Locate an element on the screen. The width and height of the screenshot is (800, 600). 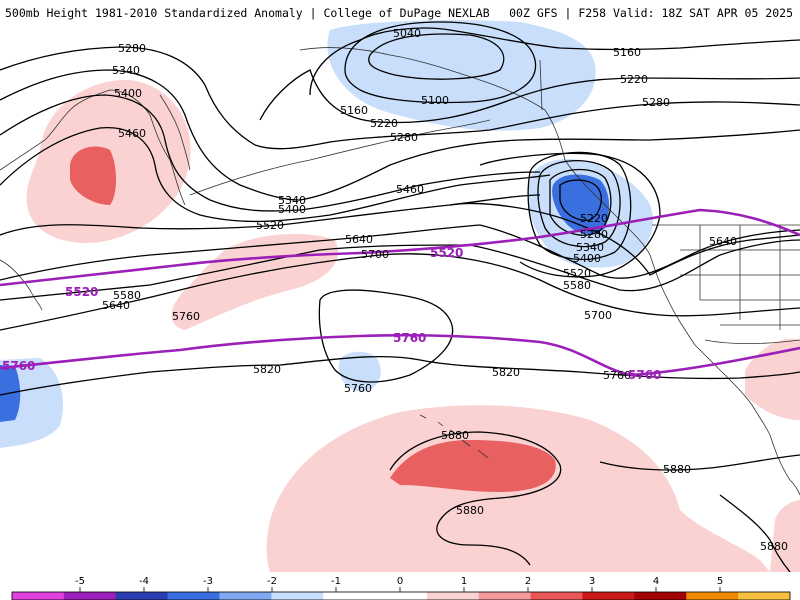
positive-anomaly-hawaii-core is located at coordinates (473, 466).